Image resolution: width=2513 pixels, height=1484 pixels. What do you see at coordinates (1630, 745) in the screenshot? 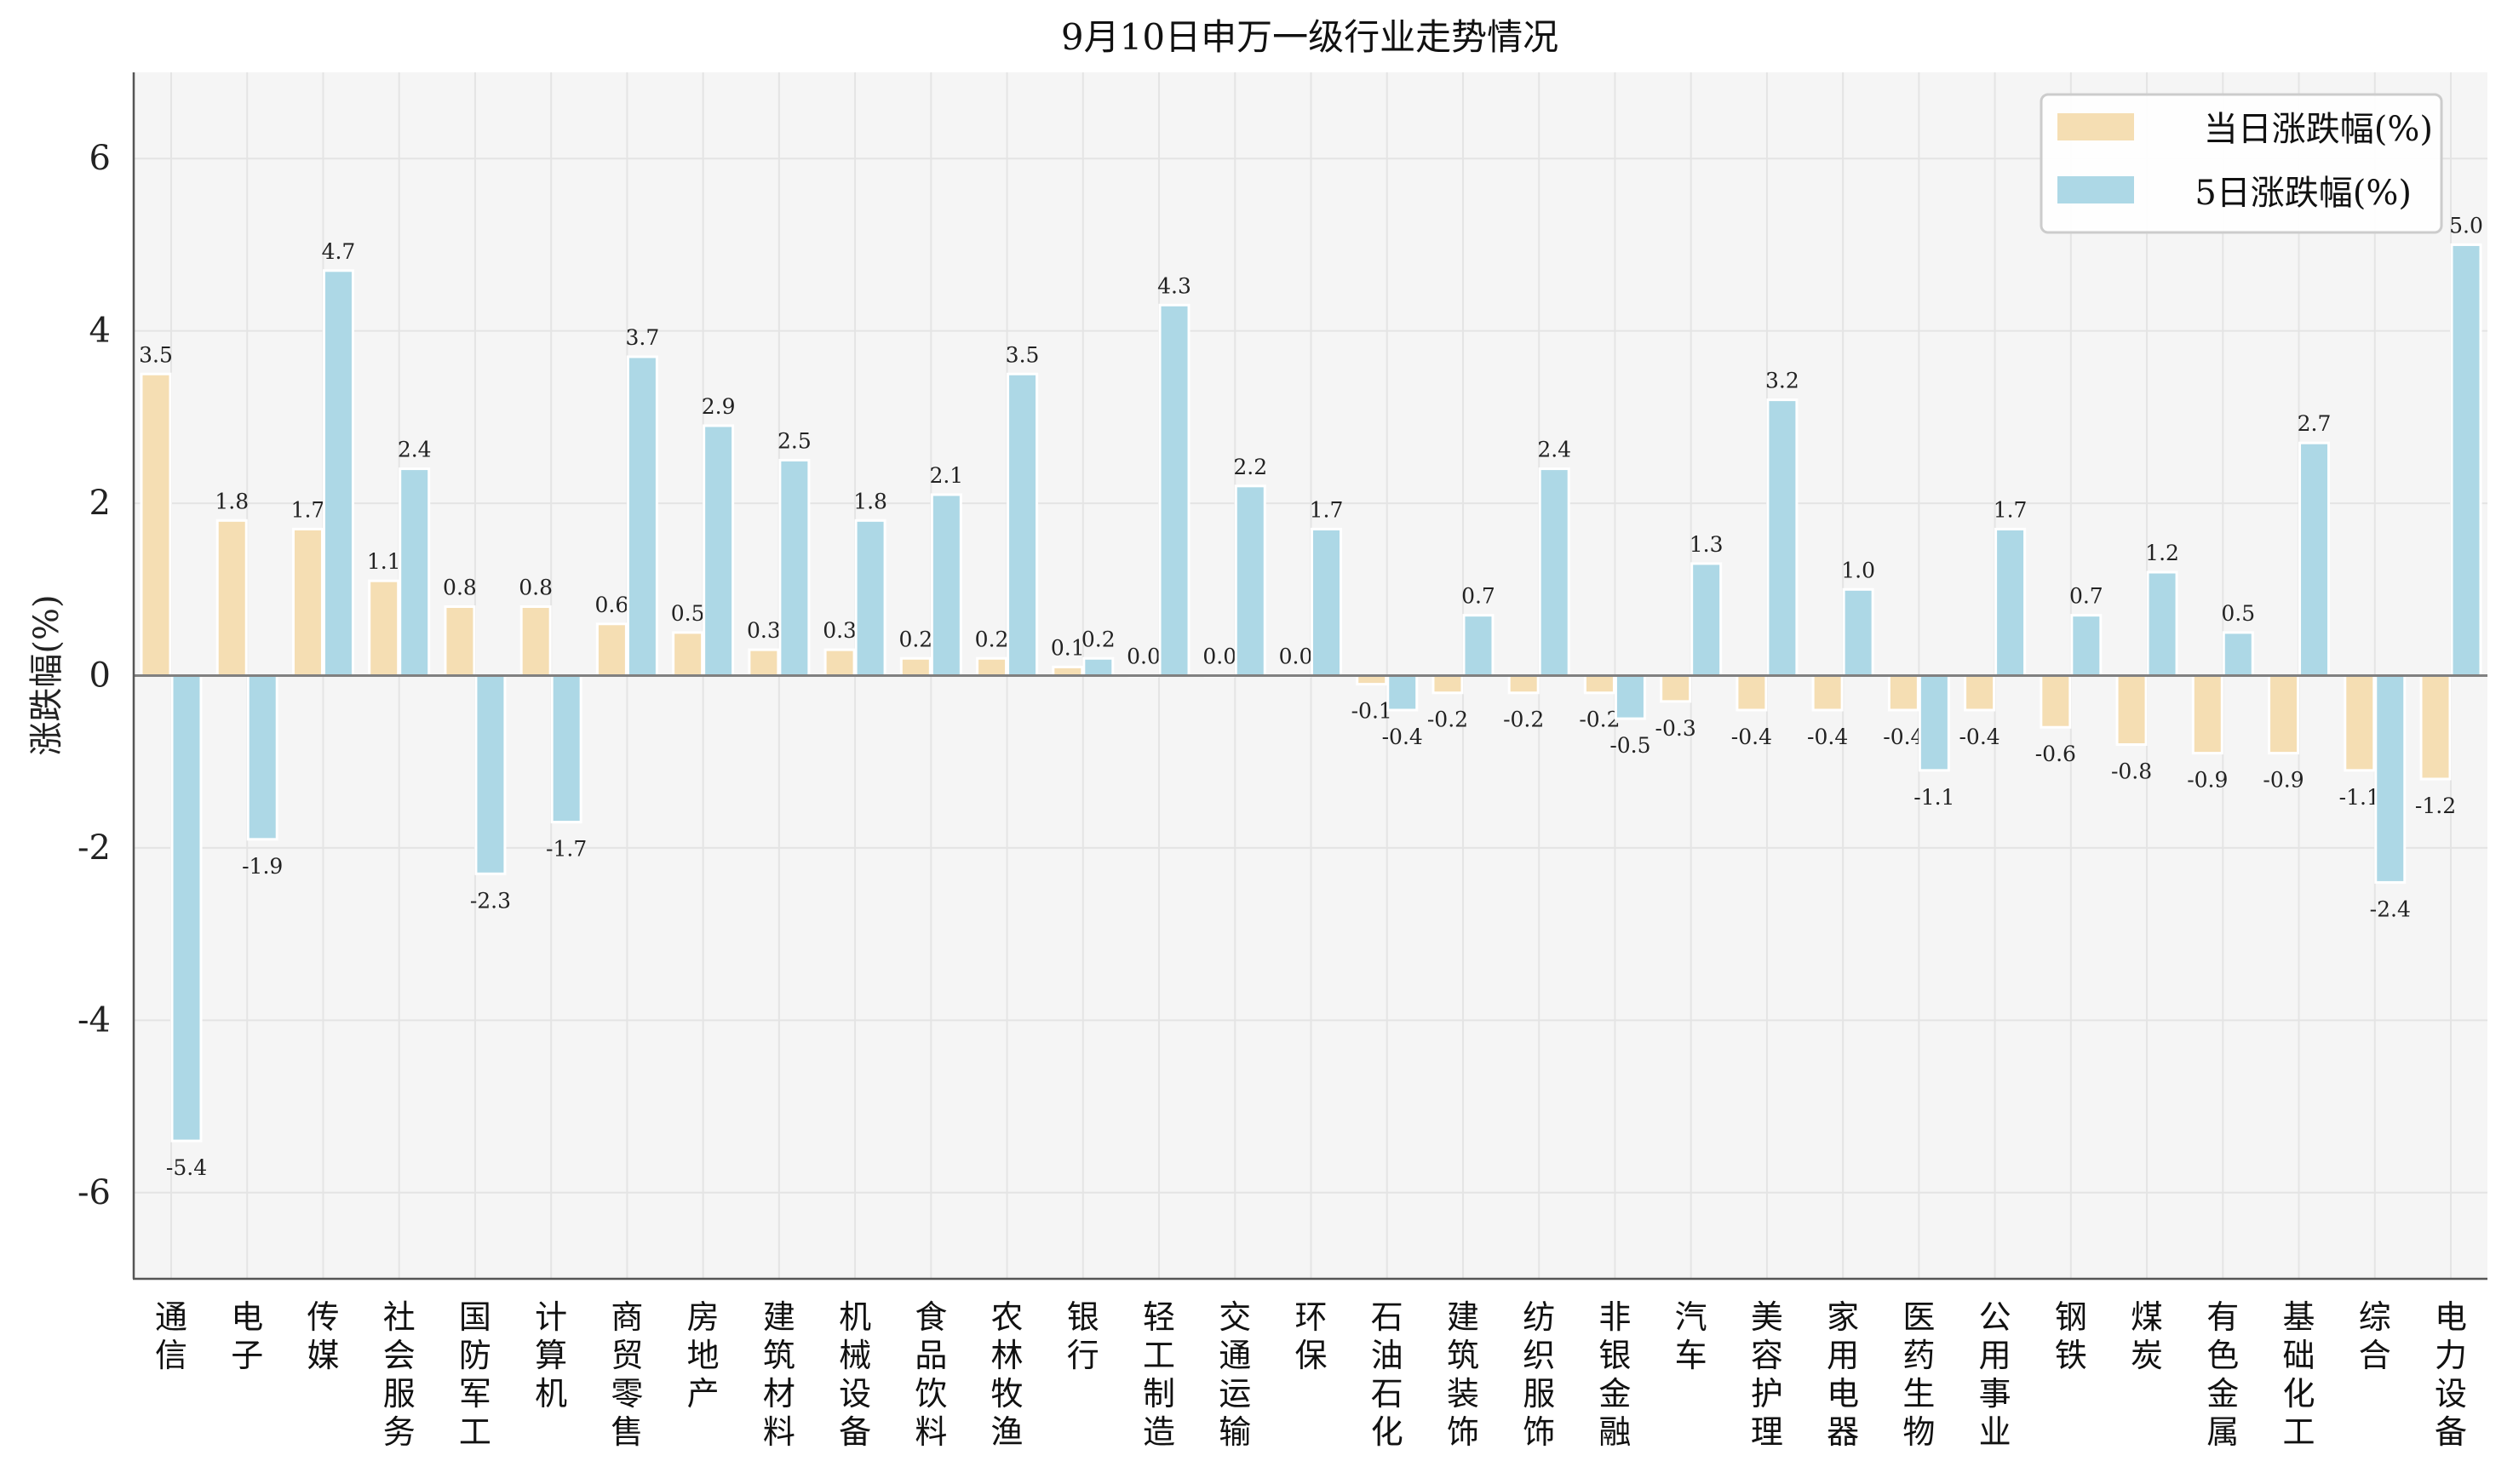
I see `data-label-5day: -0.5` at bounding box center [1630, 745].